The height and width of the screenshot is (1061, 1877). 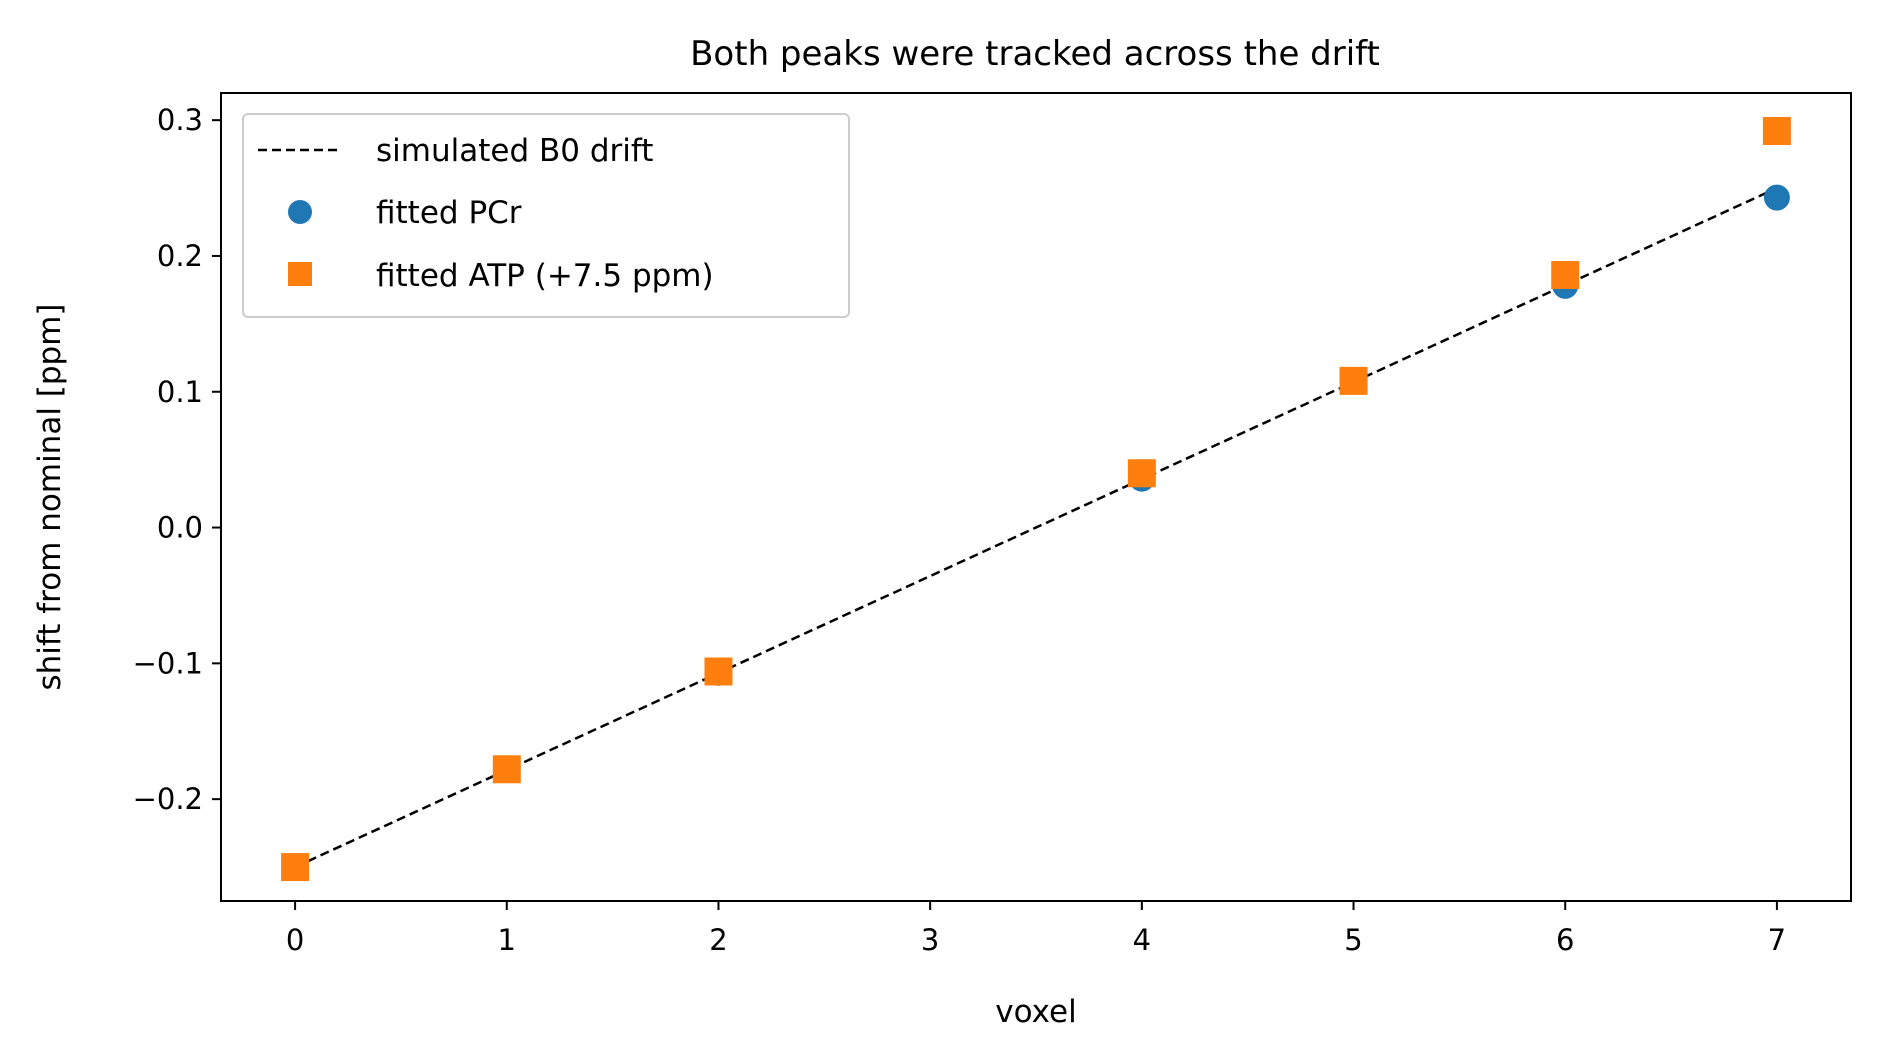 I want to click on y-axis-ticks: −0.2 −0.1 0.0 0.1 0.2 0.3, so click(x=177, y=459).